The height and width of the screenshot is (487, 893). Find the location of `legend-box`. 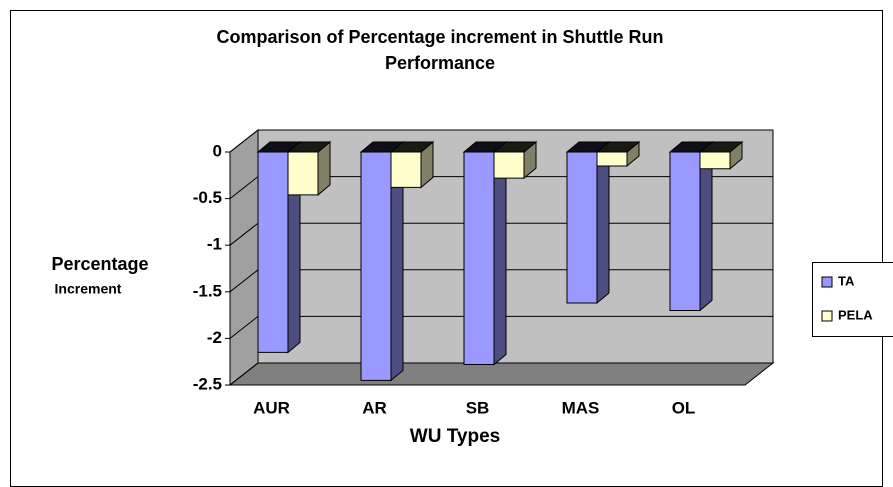

legend-box is located at coordinates (852, 299).